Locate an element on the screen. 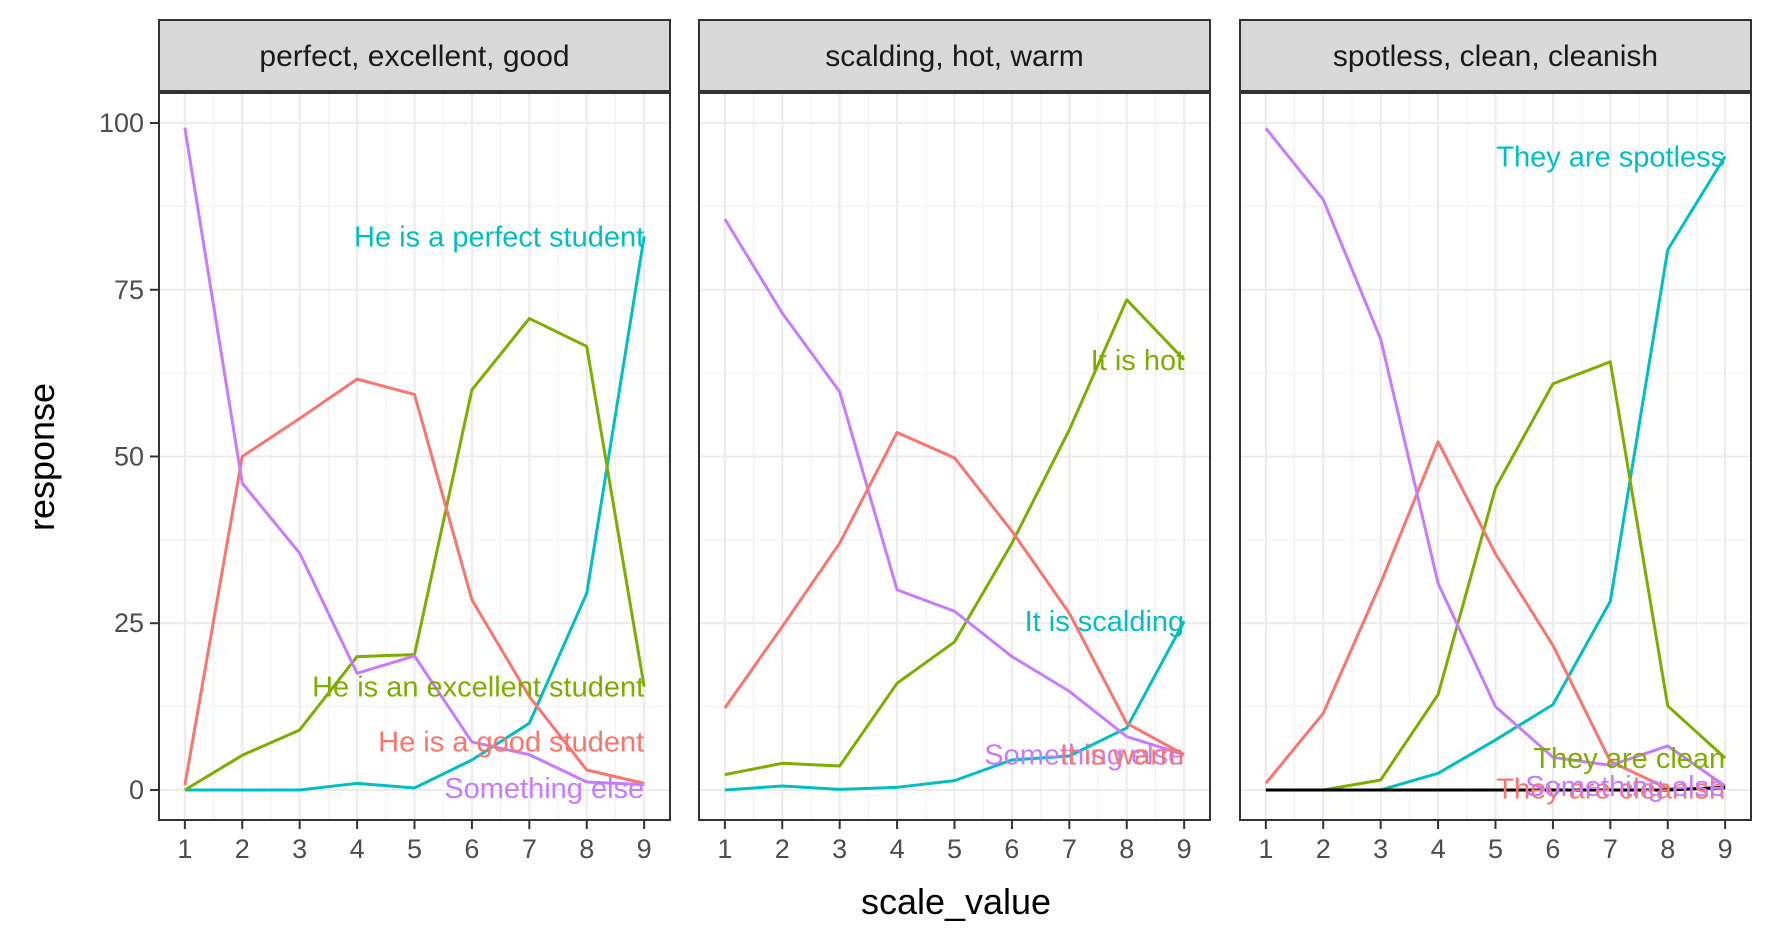  y-axis: 0 25 50 75 100 is located at coordinates (129, 456).